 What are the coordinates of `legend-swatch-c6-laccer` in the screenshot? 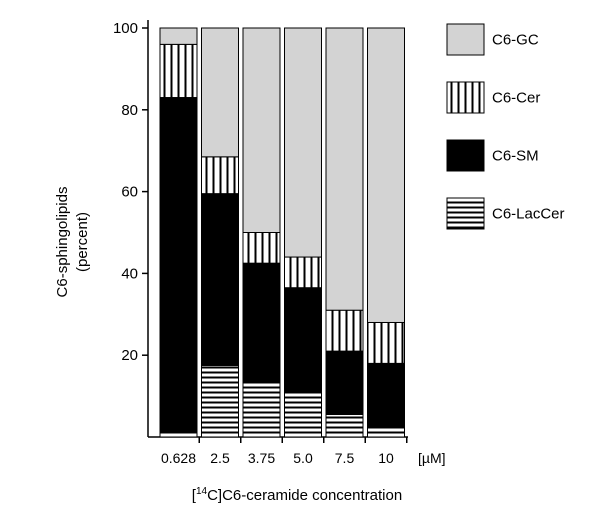 It's located at (465, 213).